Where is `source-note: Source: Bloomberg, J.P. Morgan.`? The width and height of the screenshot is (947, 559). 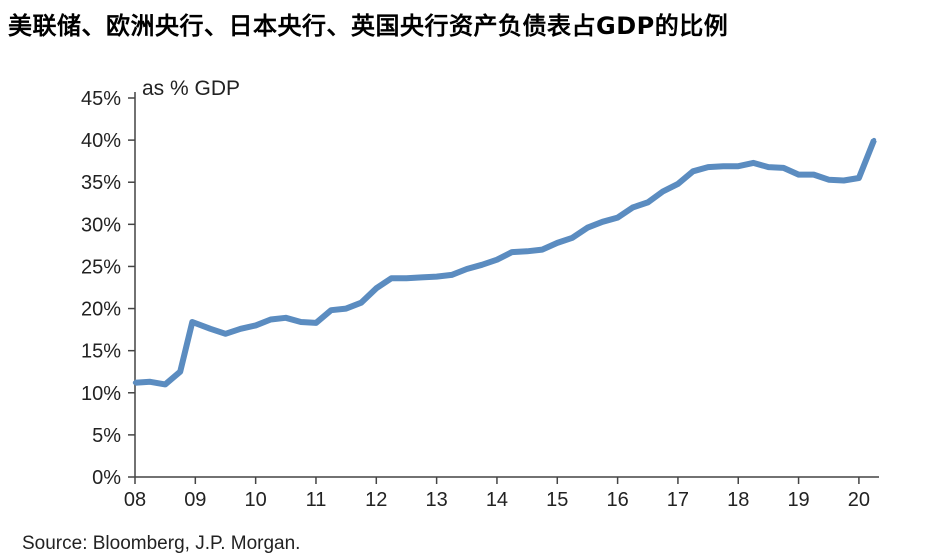
source-note: Source: Bloomberg, J.P. Morgan. is located at coordinates (161, 543).